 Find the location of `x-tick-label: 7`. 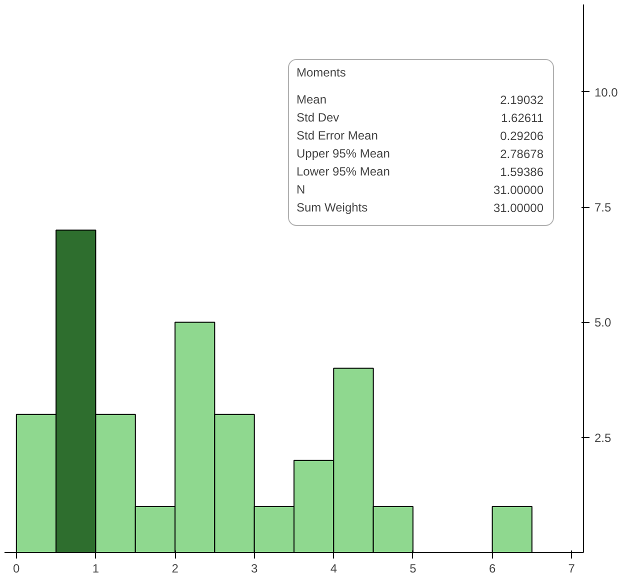

x-tick-label: 7 is located at coordinates (572, 569).